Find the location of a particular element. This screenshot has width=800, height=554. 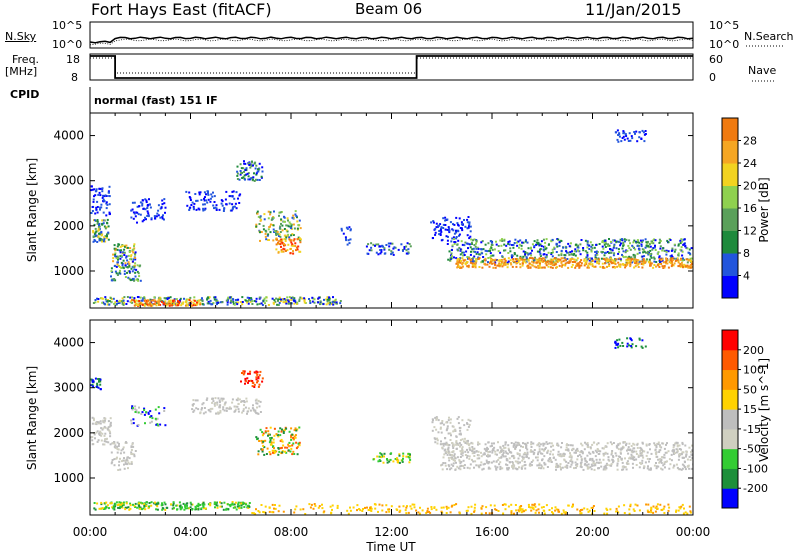

freq-nave-panel: 18 8 60 0 normal (fast) 151 IF is located at coordinates (421, 83).